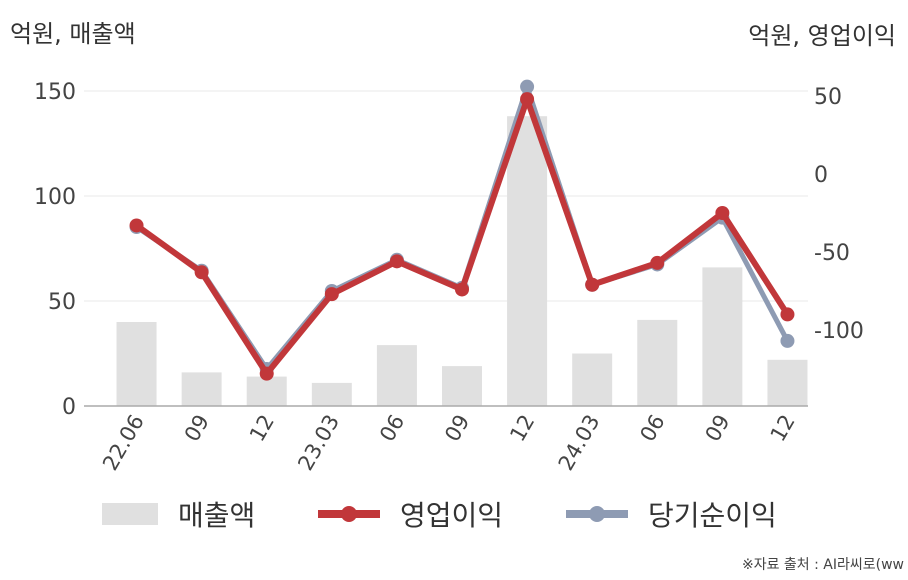 This screenshot has width=908, height=580. What do you see at coordinates (597, 514) in the screenshot?
I see `legend-swatch-net` at bounding box center [597, 514].